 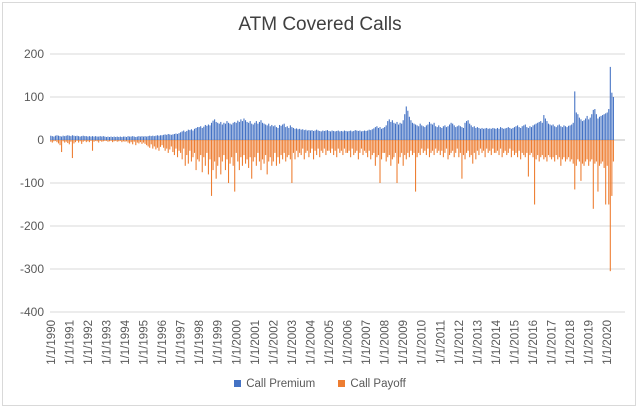 What do you see at coordinates (34, 54) in the screenshot?
I see `y-tick-label: 200` at bounding box center [34, 54].